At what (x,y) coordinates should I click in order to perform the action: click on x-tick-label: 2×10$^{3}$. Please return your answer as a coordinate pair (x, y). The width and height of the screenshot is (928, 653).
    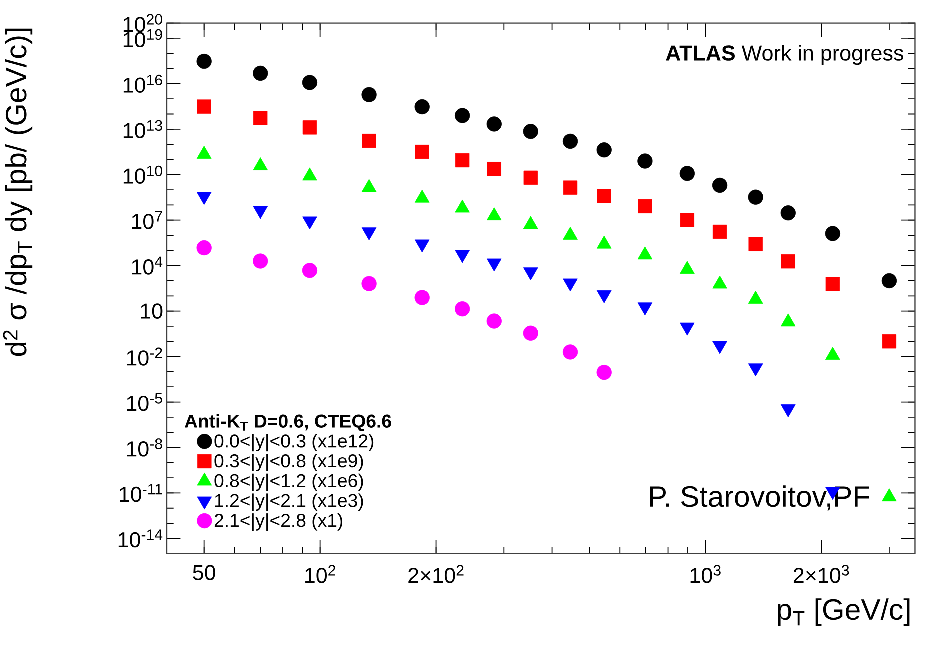
    Looking at the image, I should click on (822, 574).